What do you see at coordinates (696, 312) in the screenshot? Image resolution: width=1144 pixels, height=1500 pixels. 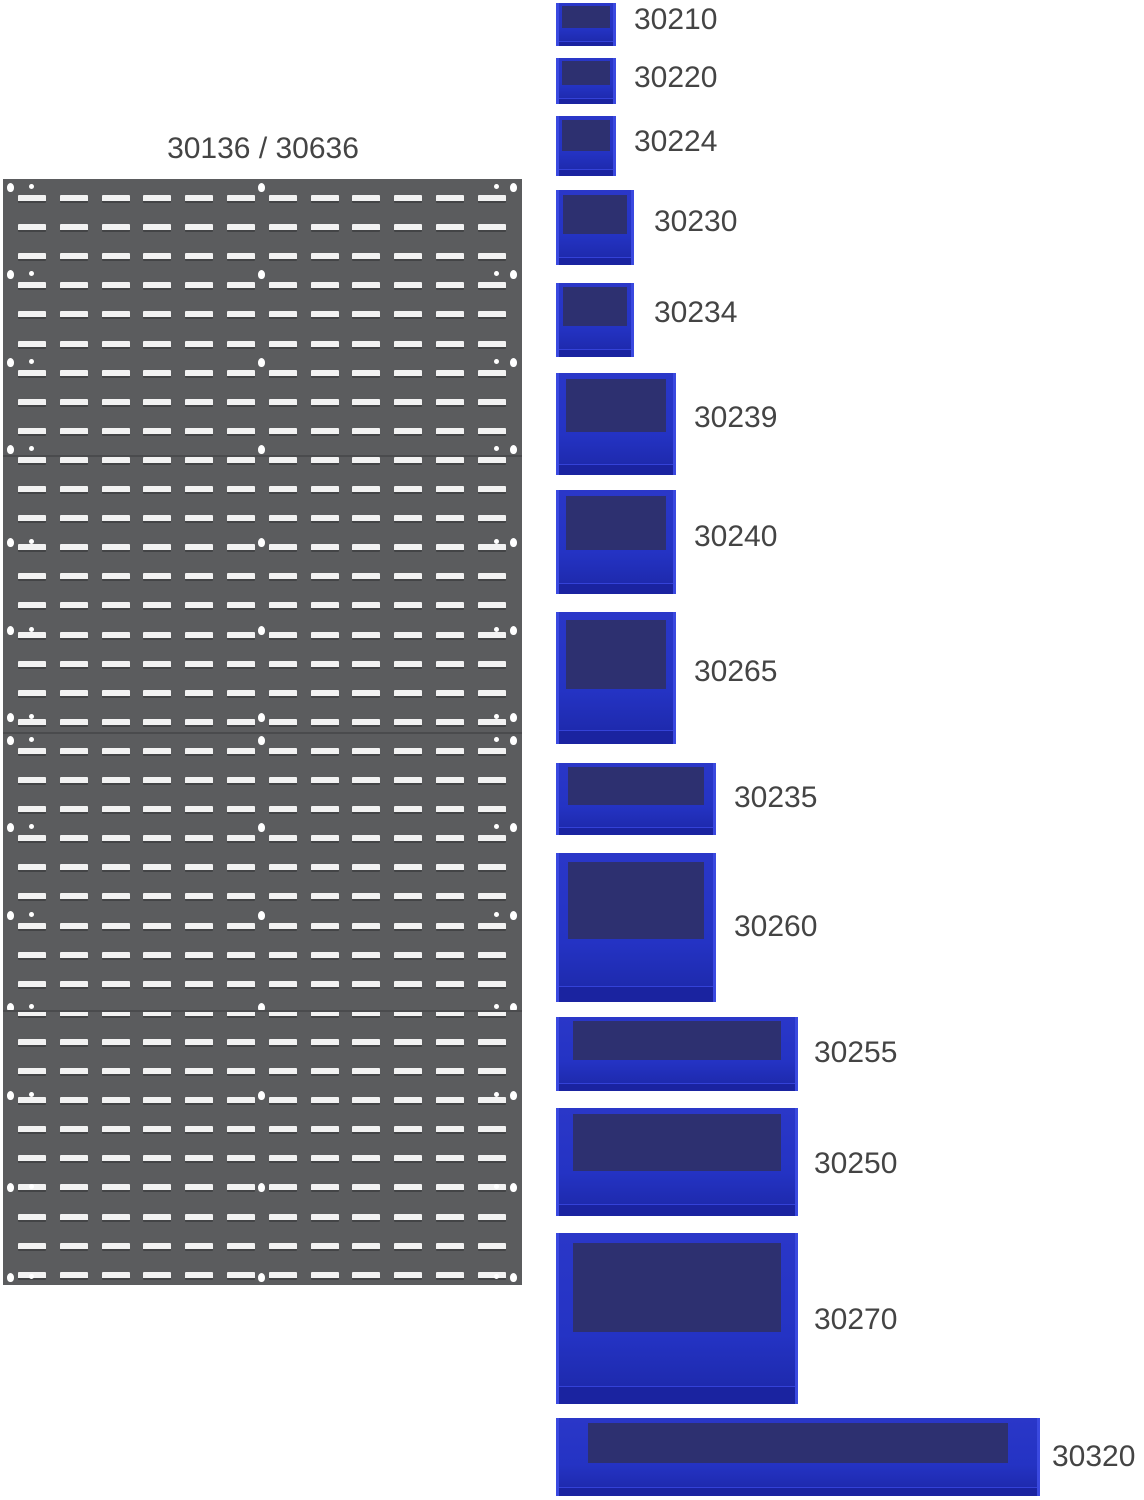 I see `bin-label: 30234` at bounding box center [696, 312].